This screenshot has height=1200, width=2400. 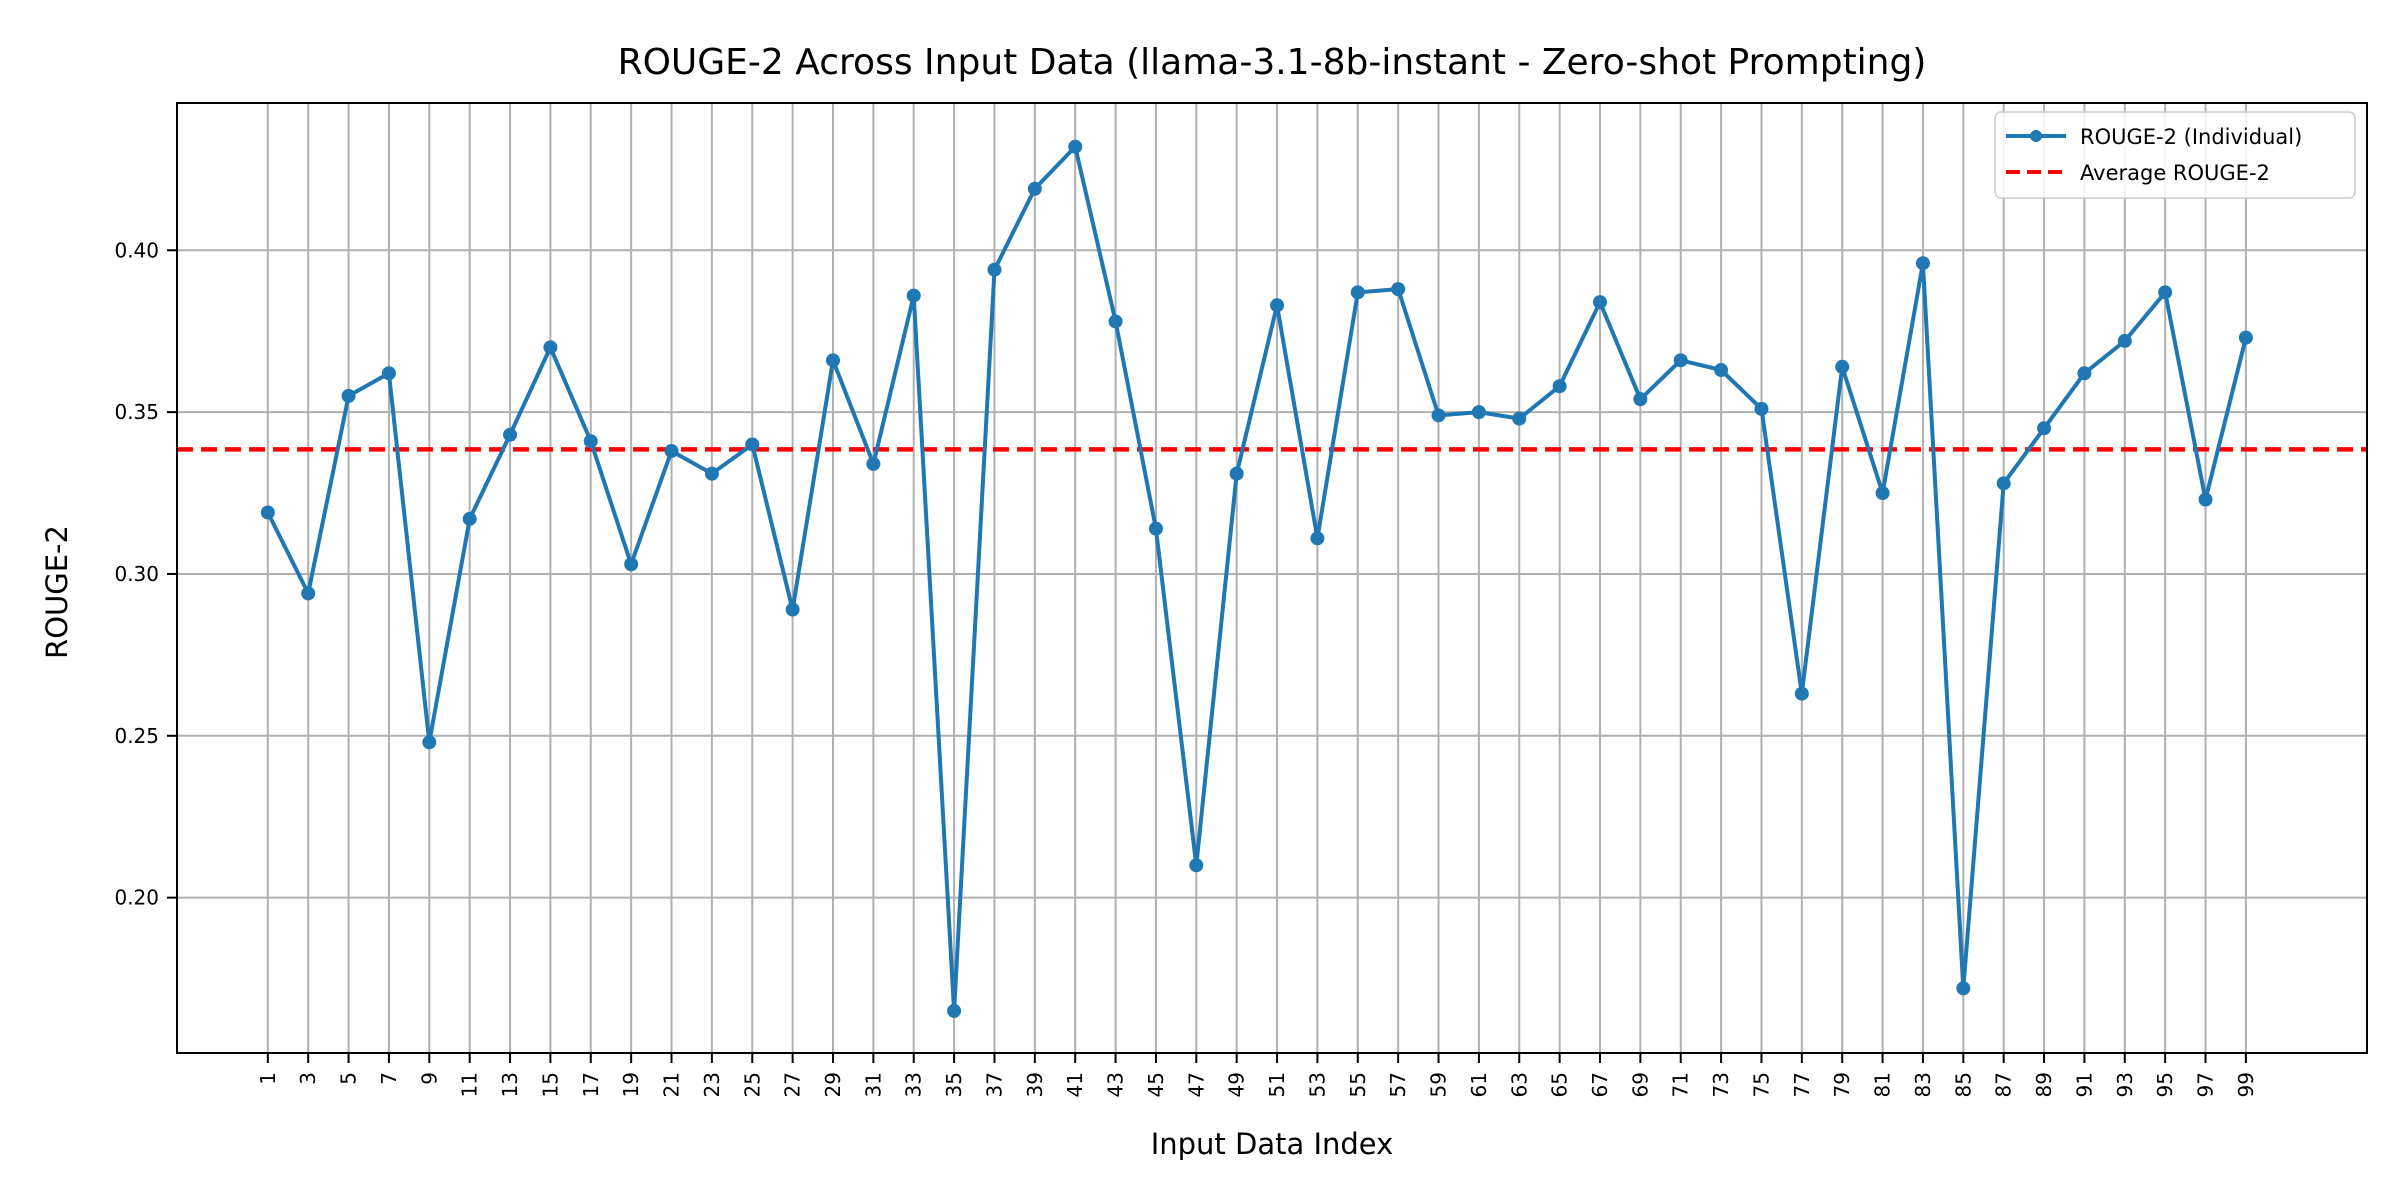 What do you see at coordinates (1681, 1084) in the screenshot?
I see `x-tick-label: 71` at bounding box center [1681, 1084].